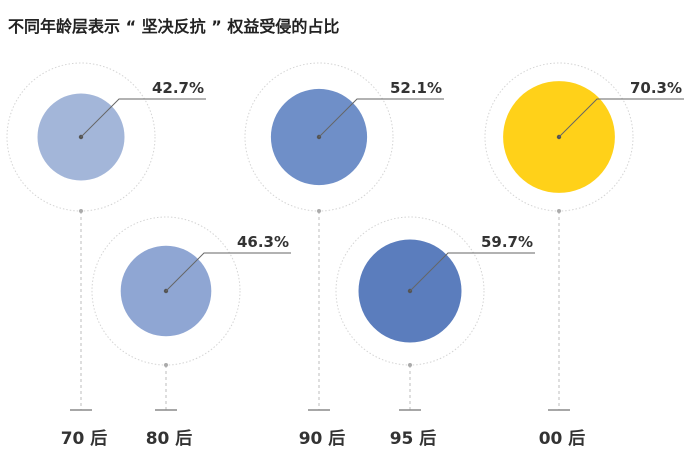 This screenshot has height=461, width=699. Describe the element at coordinates (507, 242) in the screenshot. I see `value-label-95: 59.7%` at that location.